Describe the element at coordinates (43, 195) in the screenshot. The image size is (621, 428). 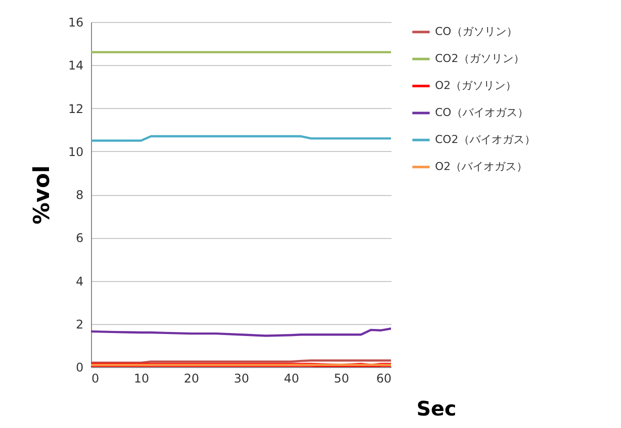
I see `y-axis-title: %vol` at that location.